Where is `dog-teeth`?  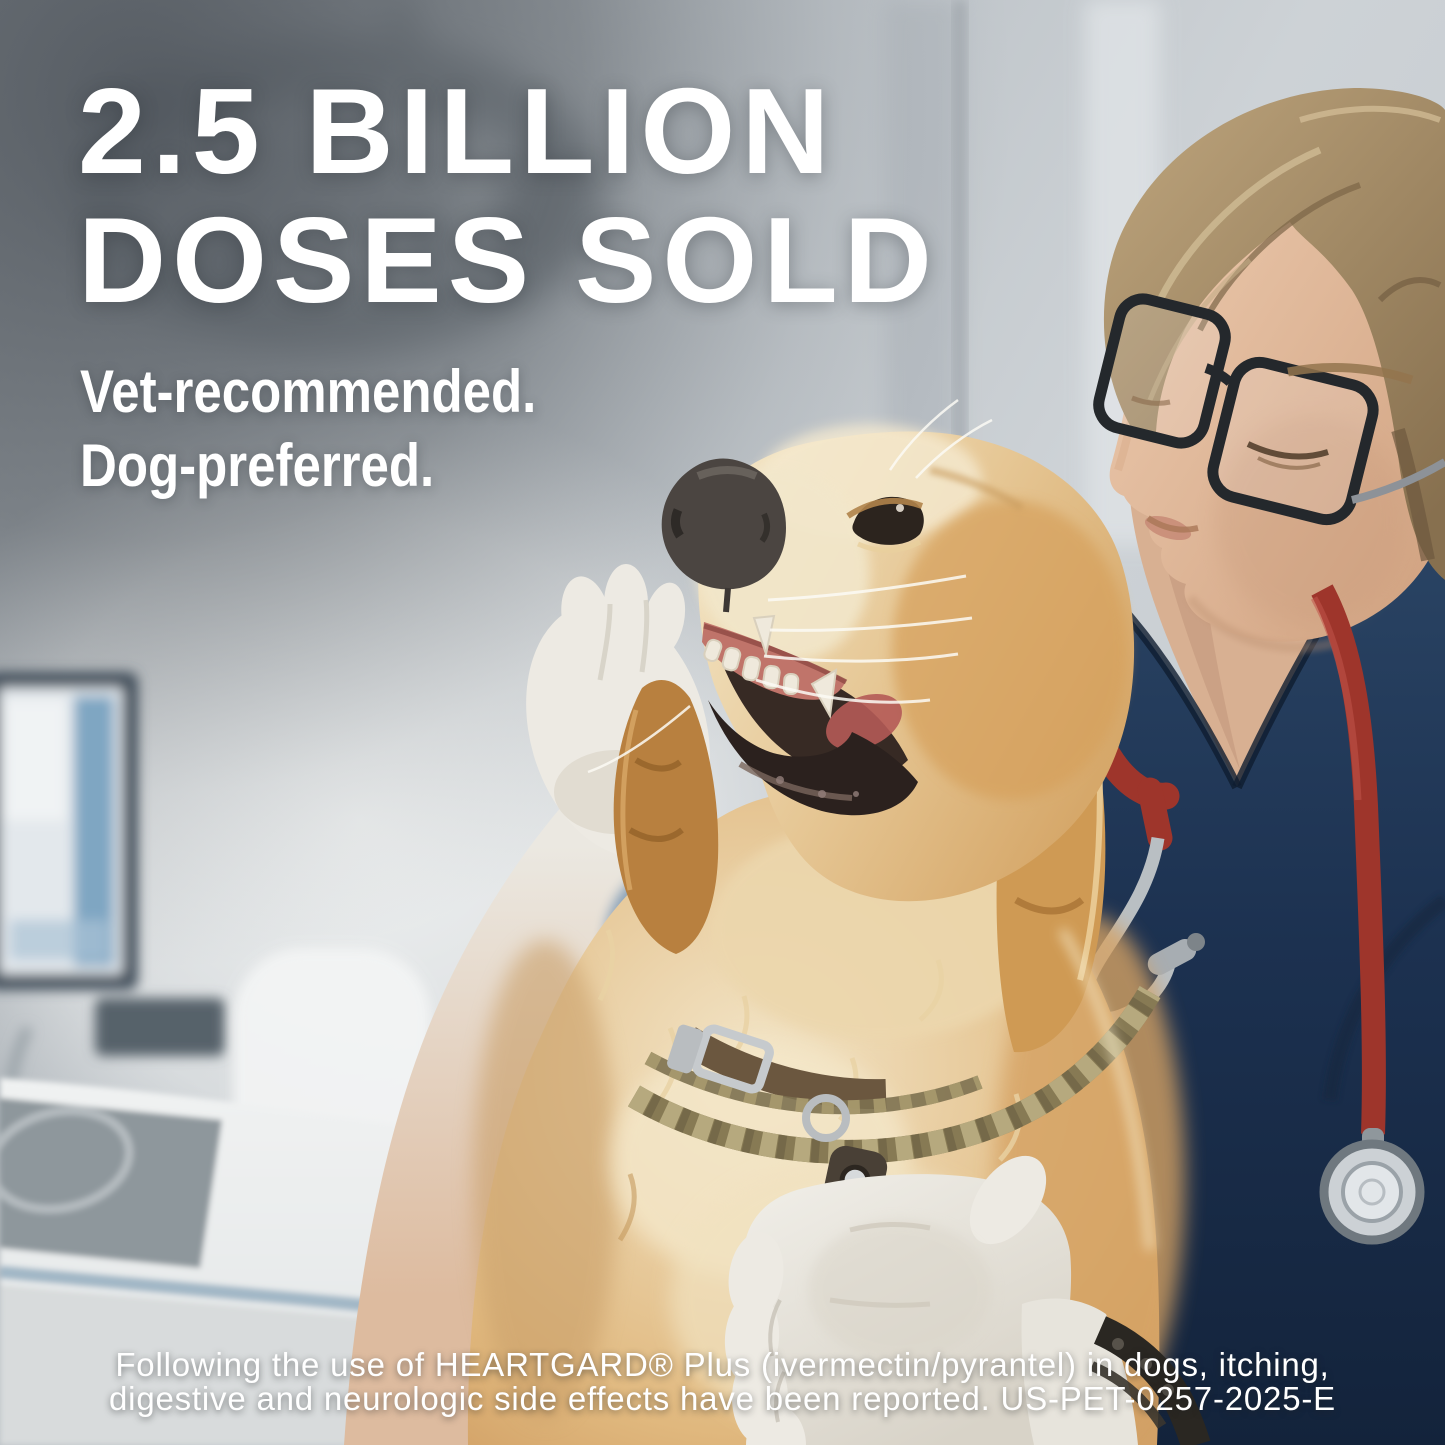 dog-teeth is located at coordinates (770, 667).